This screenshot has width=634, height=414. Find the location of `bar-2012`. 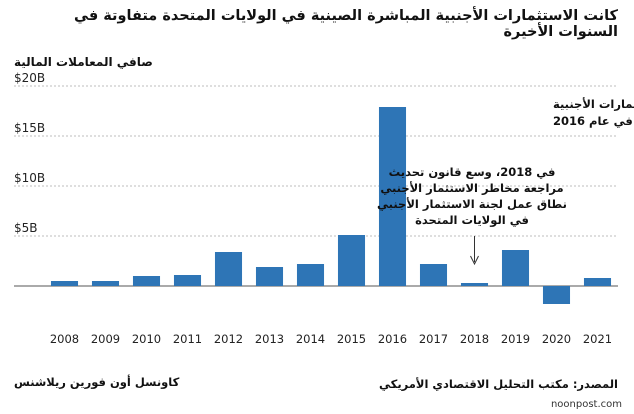

bar-2012 is located at coordinates (228, 269).